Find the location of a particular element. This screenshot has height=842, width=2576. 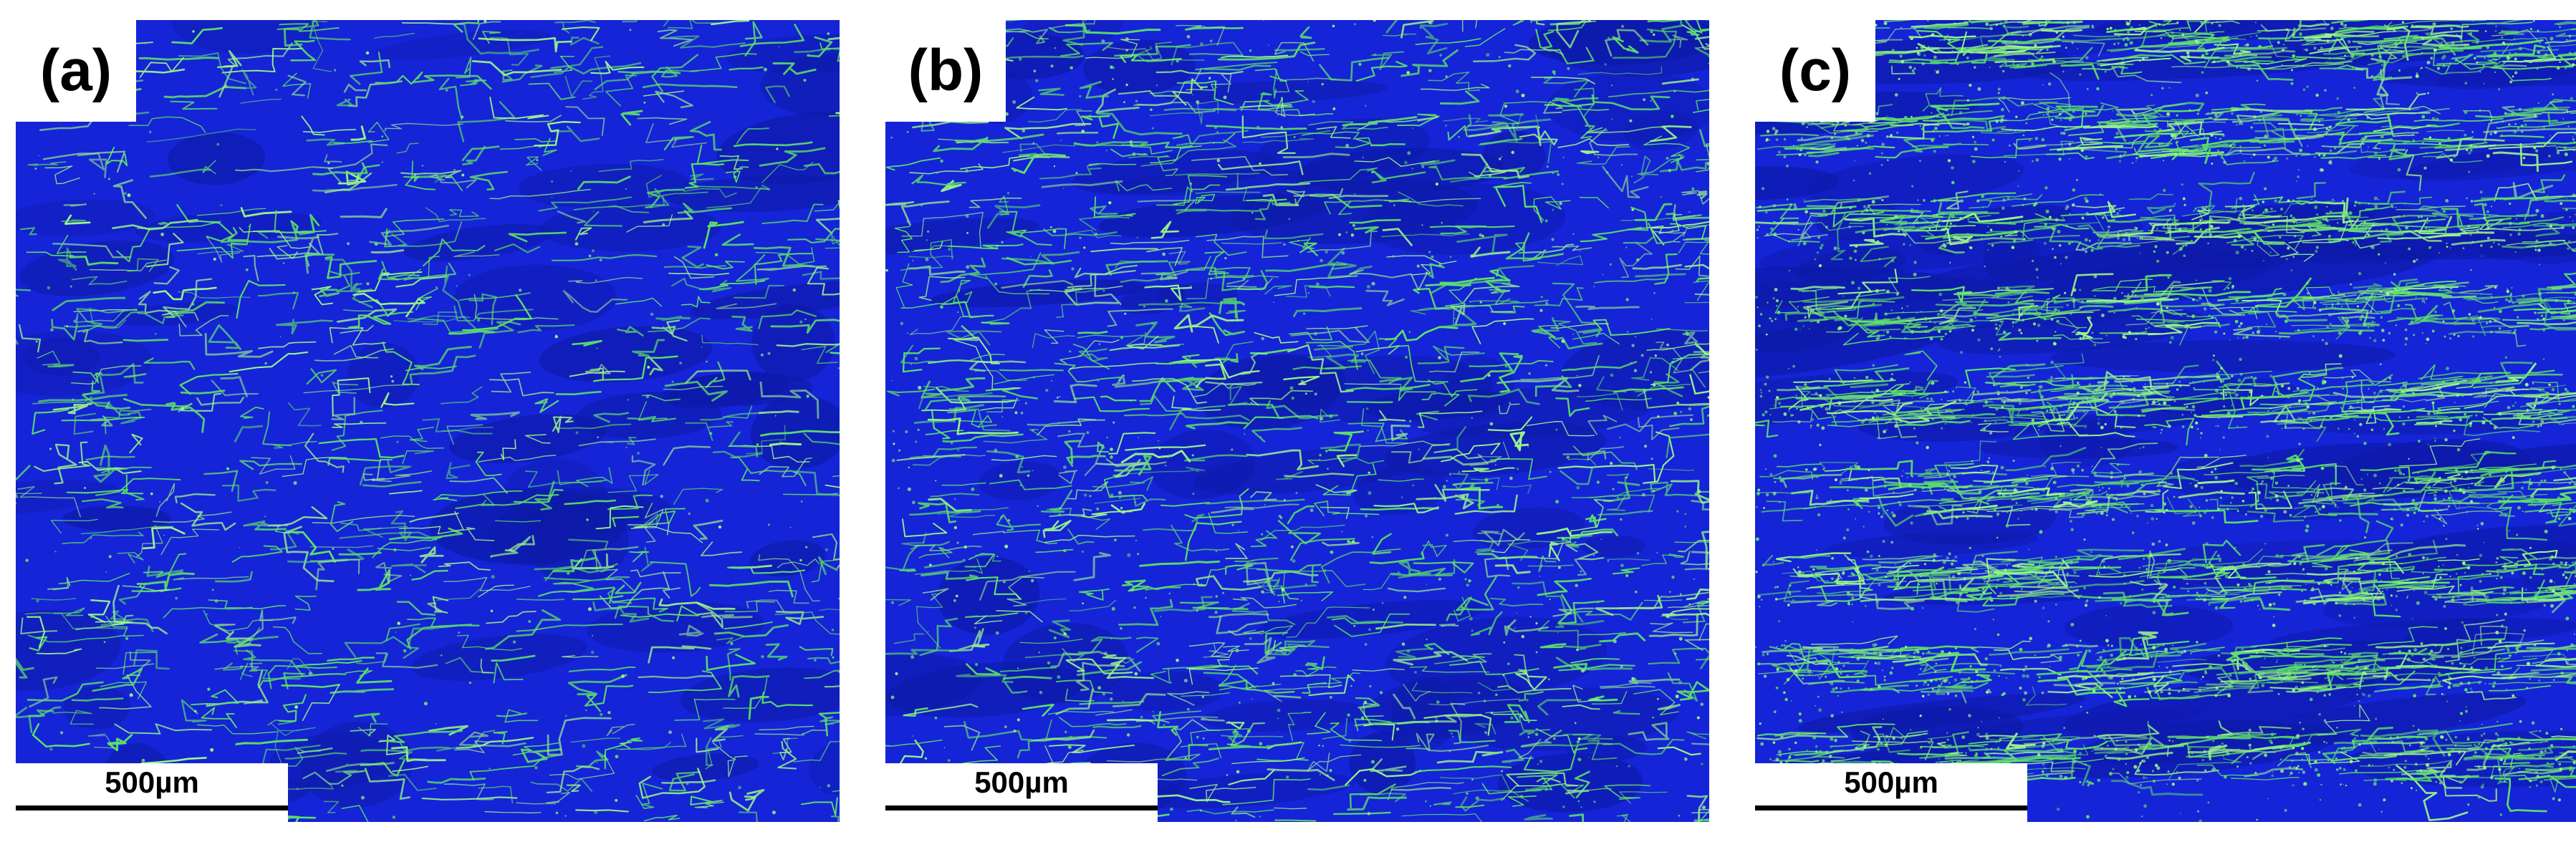

panel-label-box: (c) is located at coordinates (1815, 71).